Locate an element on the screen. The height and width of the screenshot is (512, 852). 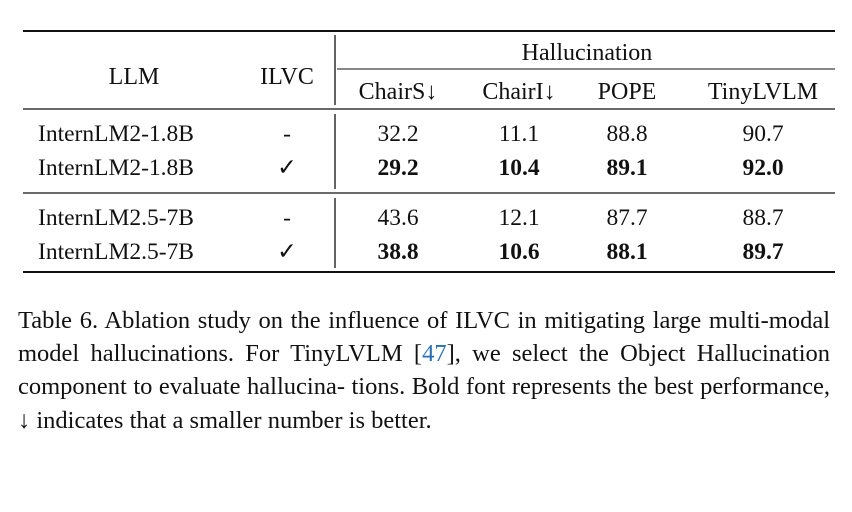
cell-value: 89.7 is located at coordinates (762, 252).